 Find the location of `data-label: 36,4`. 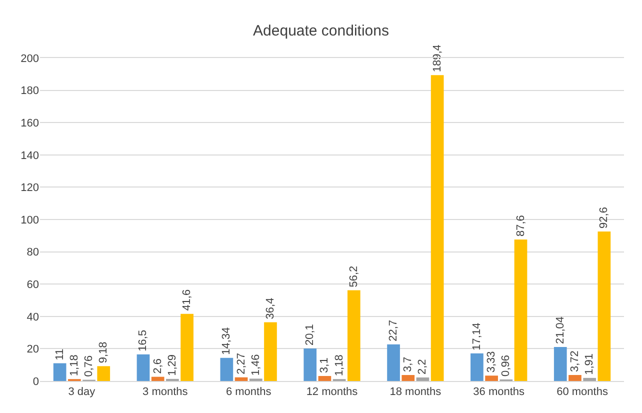

data-label: 36,4 is located at coordinates (270, 309).